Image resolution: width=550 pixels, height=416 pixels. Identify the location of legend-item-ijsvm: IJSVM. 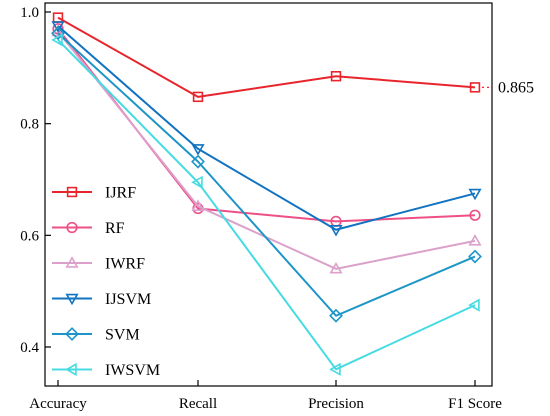
(101, 299).